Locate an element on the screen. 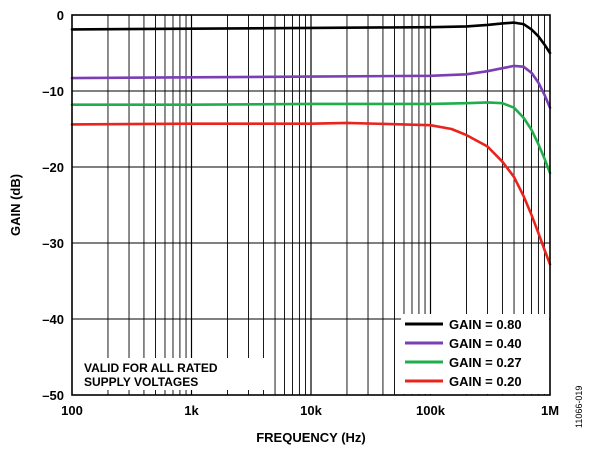  x-axis-label: FREQUENCY (Hz) is located at coordinates (311, 437).